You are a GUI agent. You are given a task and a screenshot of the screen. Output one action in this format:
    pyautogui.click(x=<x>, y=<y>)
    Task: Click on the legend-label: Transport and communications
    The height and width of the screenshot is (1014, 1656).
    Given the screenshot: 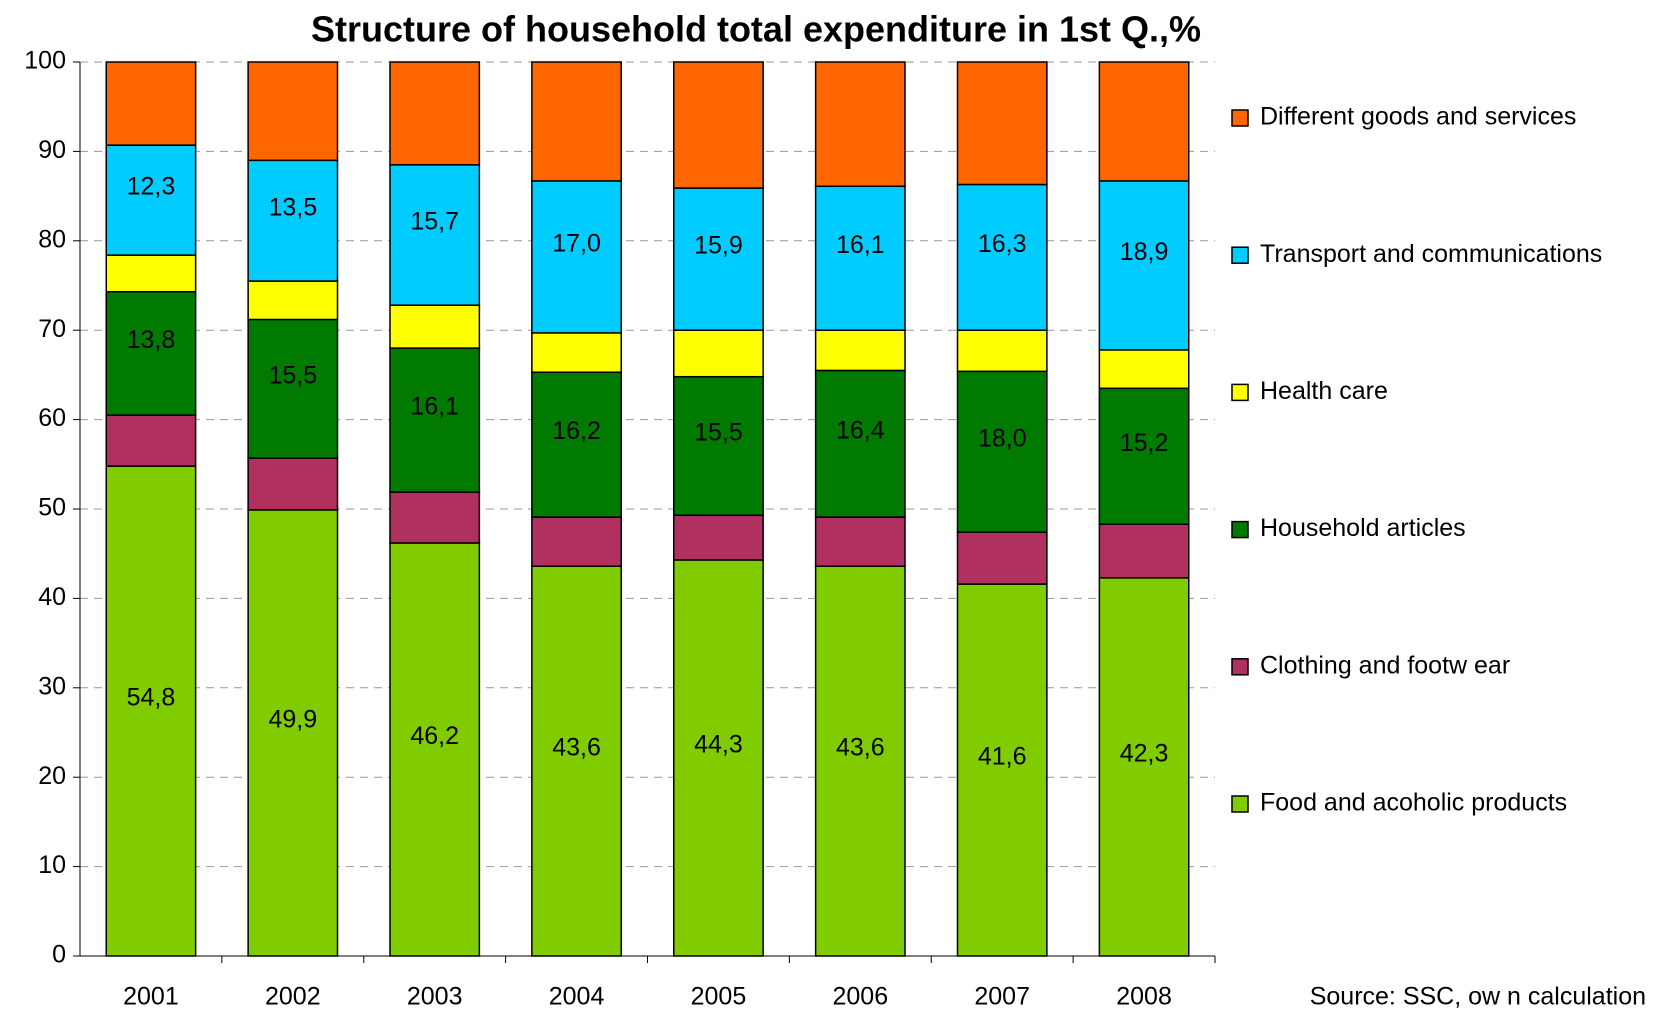 What is the action you would take?
    pyautogui.click(x=1431, y=254)
    